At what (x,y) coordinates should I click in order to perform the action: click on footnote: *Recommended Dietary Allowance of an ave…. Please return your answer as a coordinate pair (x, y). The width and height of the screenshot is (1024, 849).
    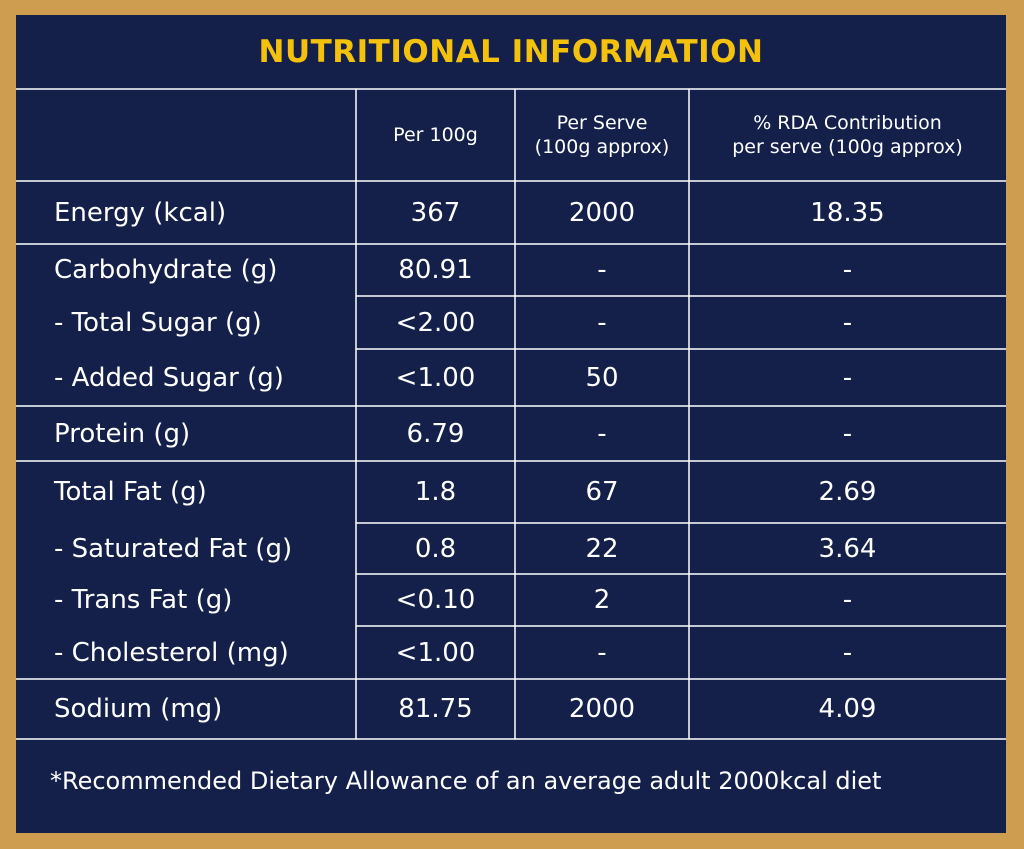
    Looking at the image, I should click on (466, 781).